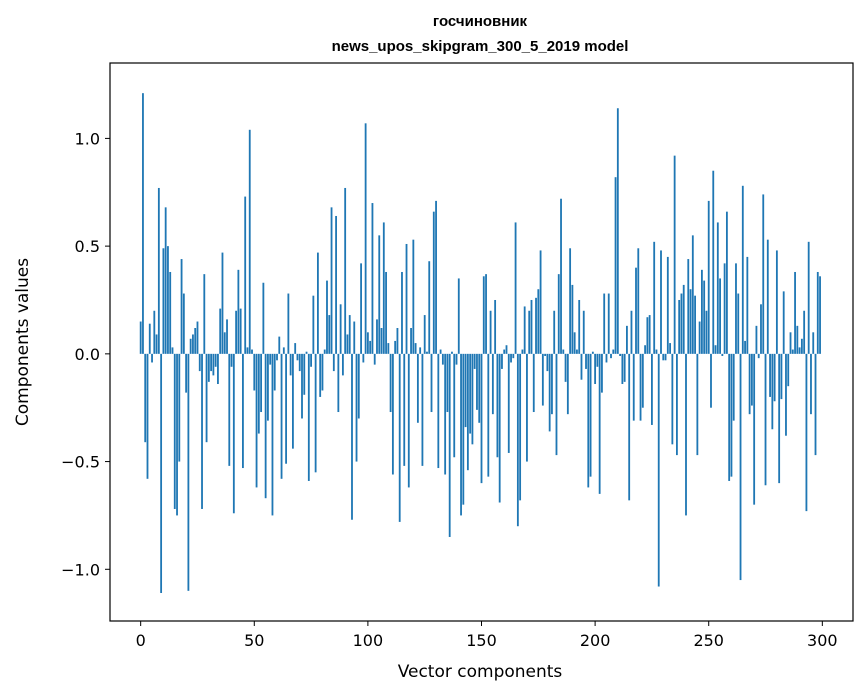  What do you see at coordinates (480, 21) in the screenshot?
I see `chart-title: госчиновник` at bounding box center [480, 21].